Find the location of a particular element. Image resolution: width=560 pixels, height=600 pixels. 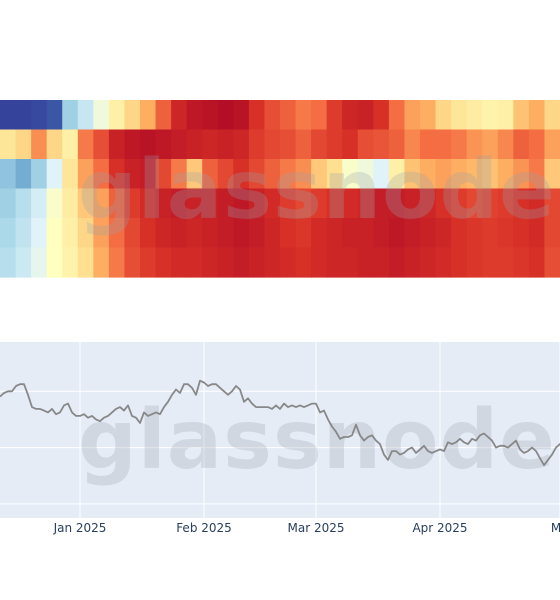

x-tick-label: Mar 2025 is located at coordinates (316, 528).